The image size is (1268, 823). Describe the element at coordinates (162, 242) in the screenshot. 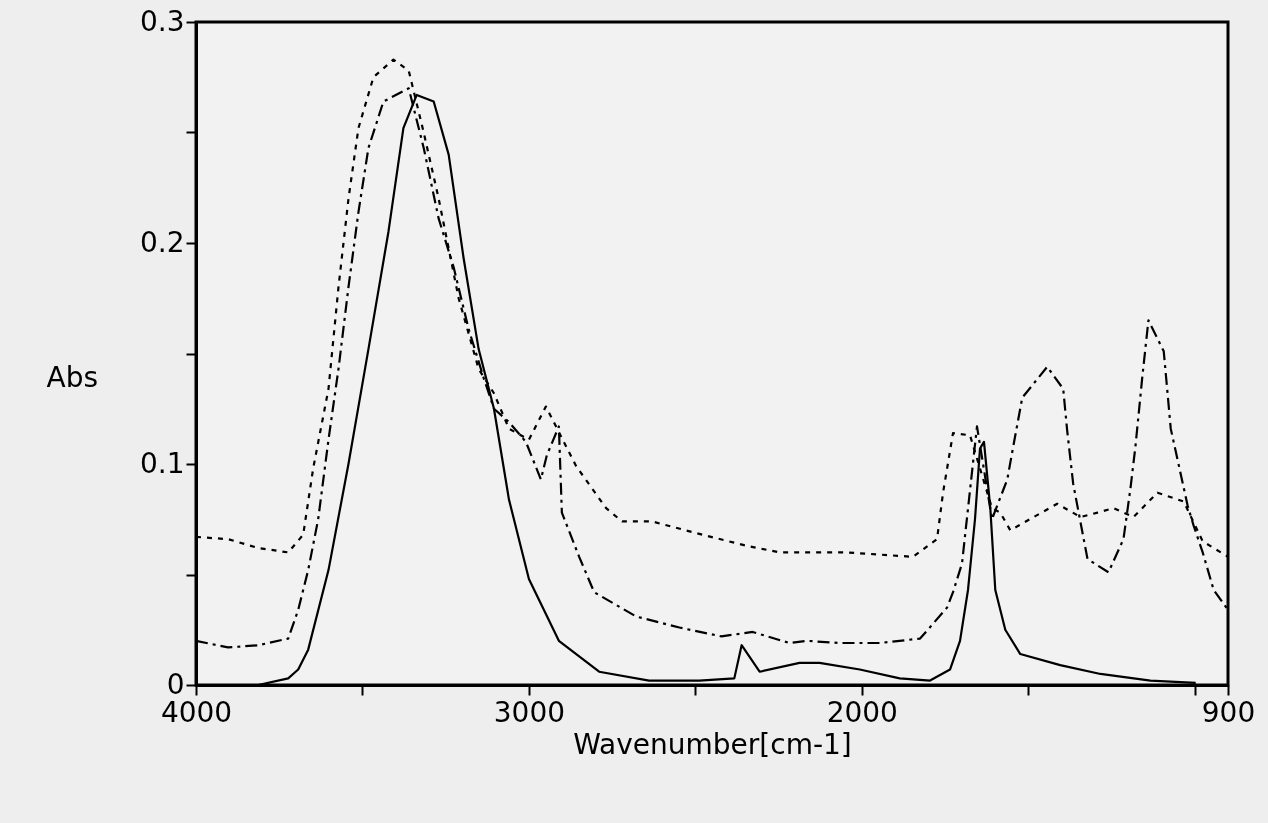

I see `y-tick-label: 0.2` at that location.